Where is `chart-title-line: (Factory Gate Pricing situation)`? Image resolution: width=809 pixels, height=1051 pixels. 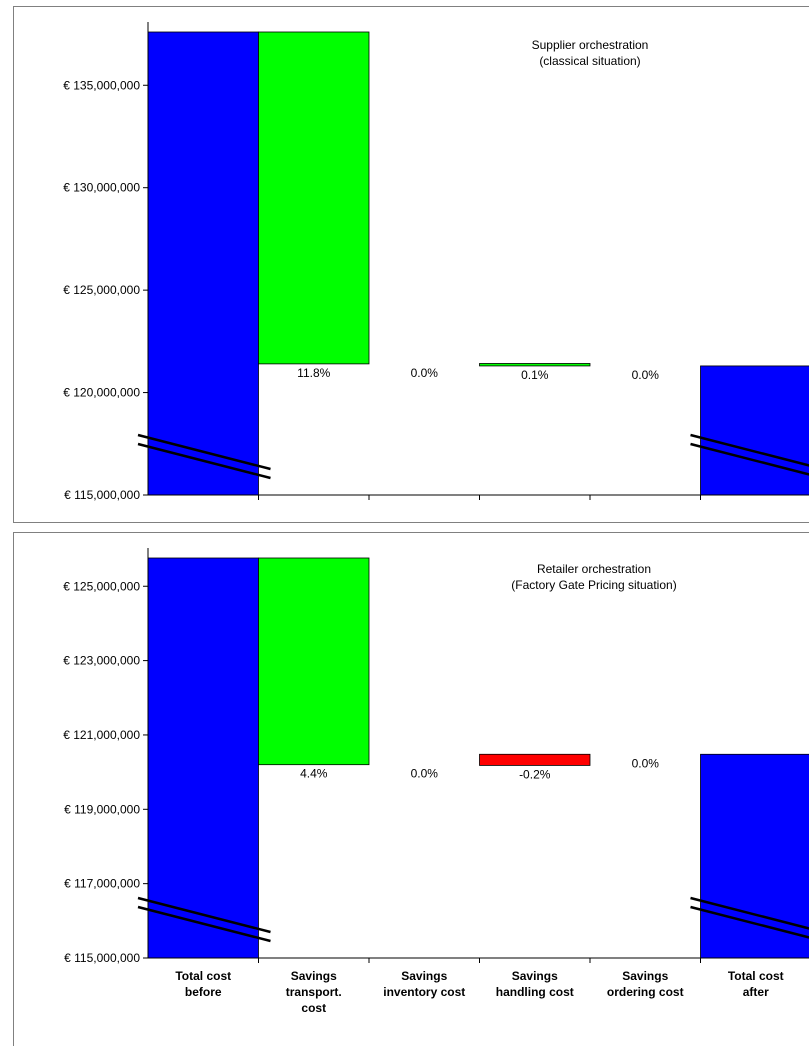
chart-title-line: (Factory Gate Pricing situation) is located at coordinates (593, 585).